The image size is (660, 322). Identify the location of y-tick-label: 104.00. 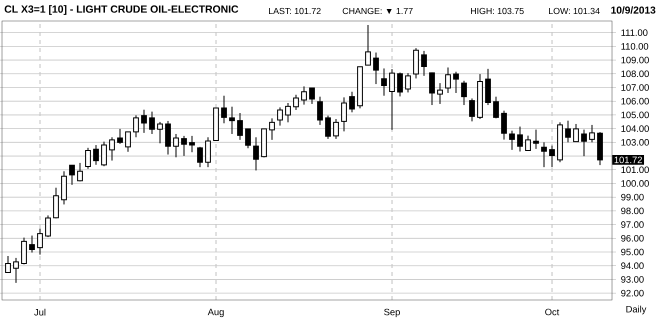
(635, 128).